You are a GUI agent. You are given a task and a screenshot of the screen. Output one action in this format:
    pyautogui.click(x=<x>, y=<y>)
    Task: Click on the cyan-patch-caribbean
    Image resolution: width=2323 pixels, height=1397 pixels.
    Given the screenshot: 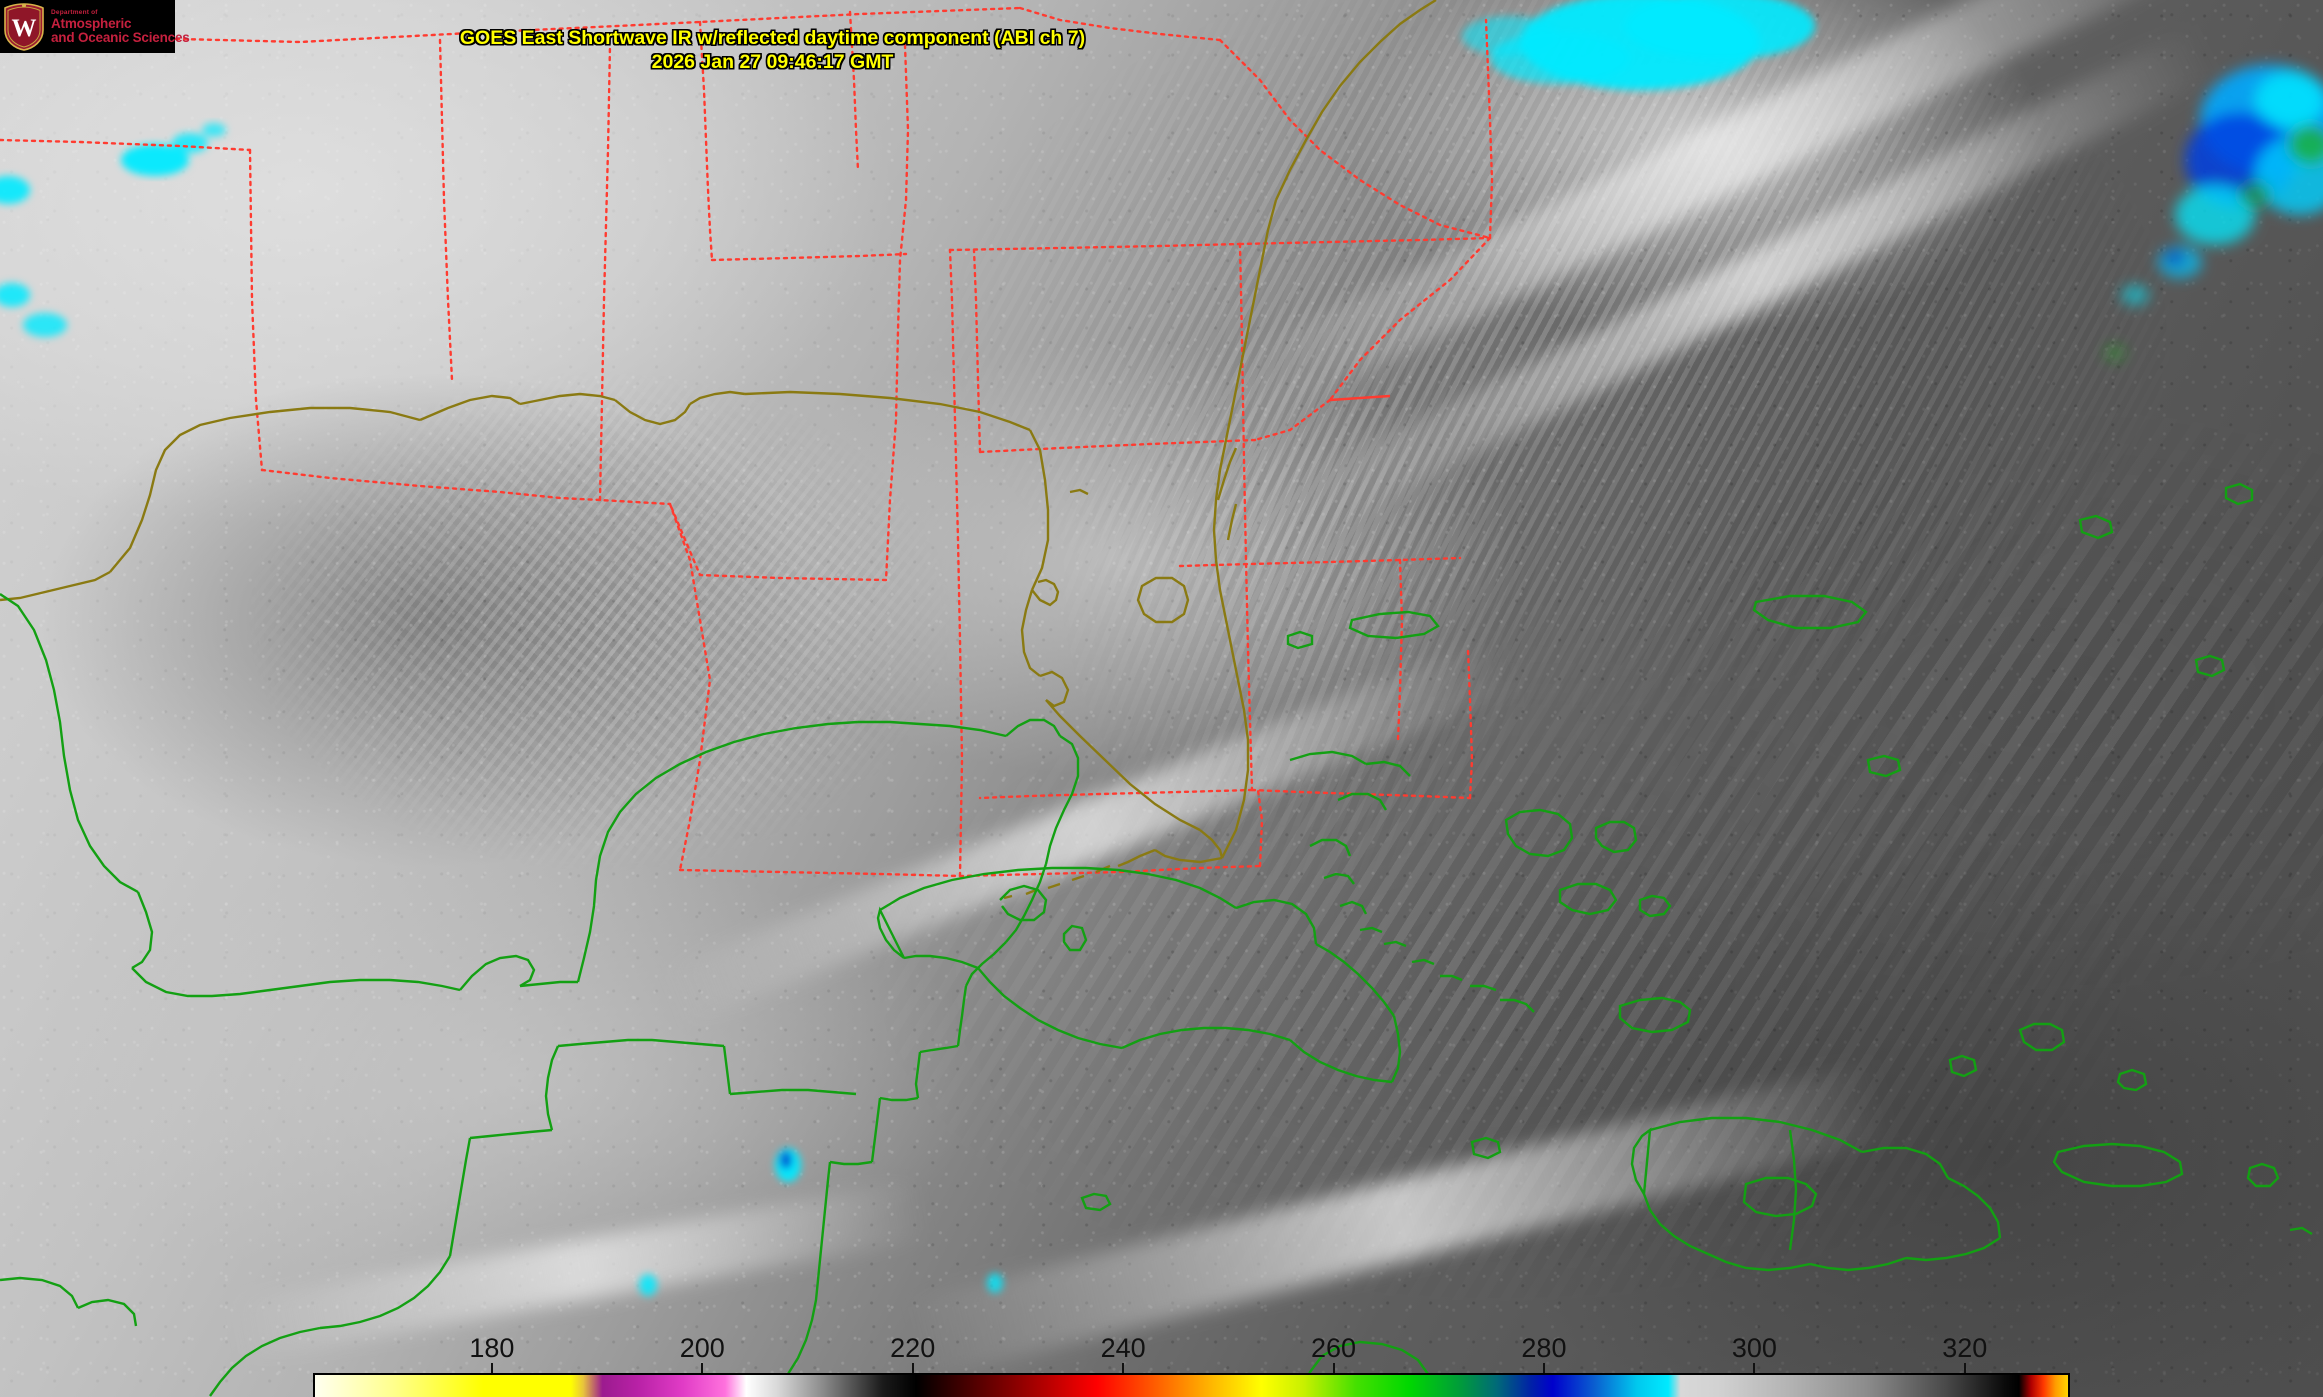 What is the action you would take?
    pyautogui.click(x=821, y=1222)
    